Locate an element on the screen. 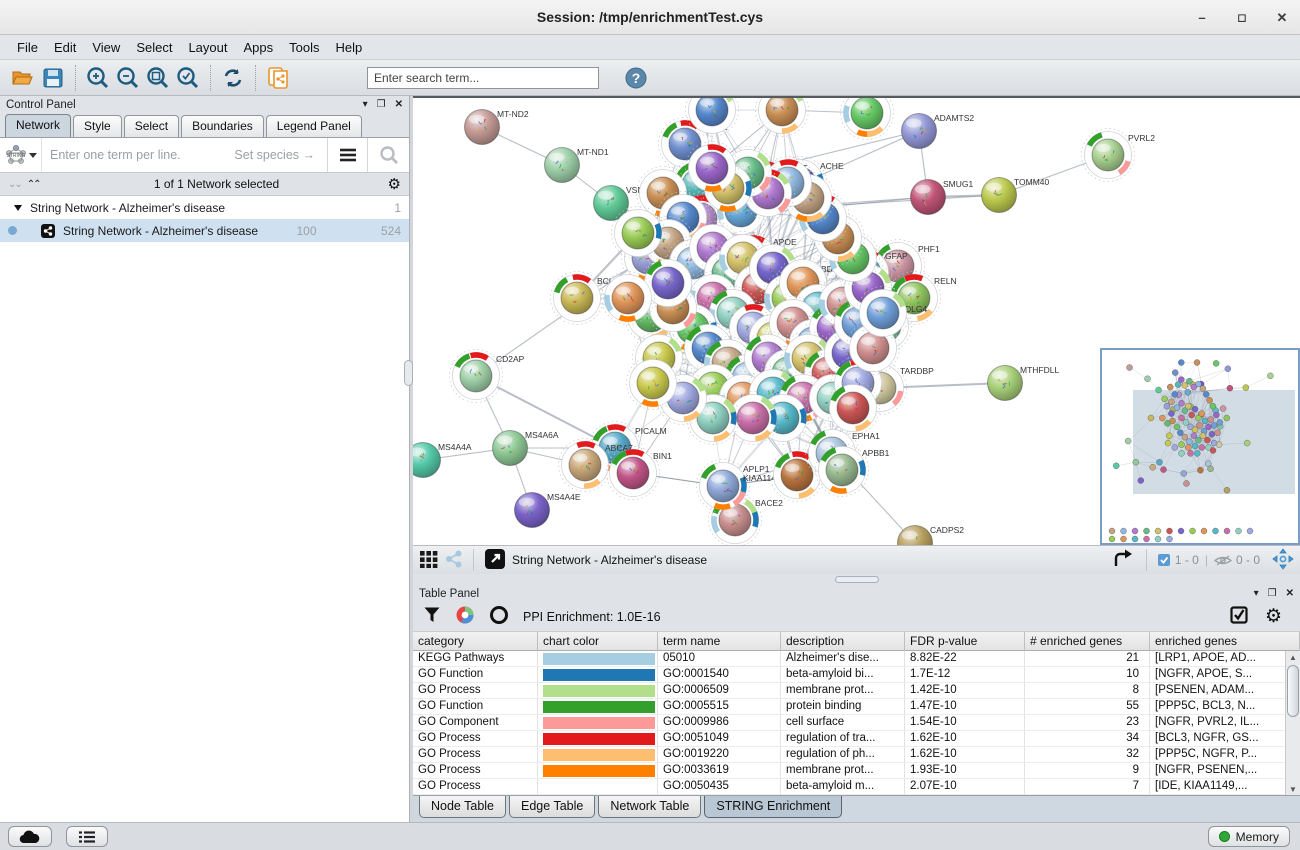 The image size is (1300, 850). share-view-icon is located at coordinates (454, 560).